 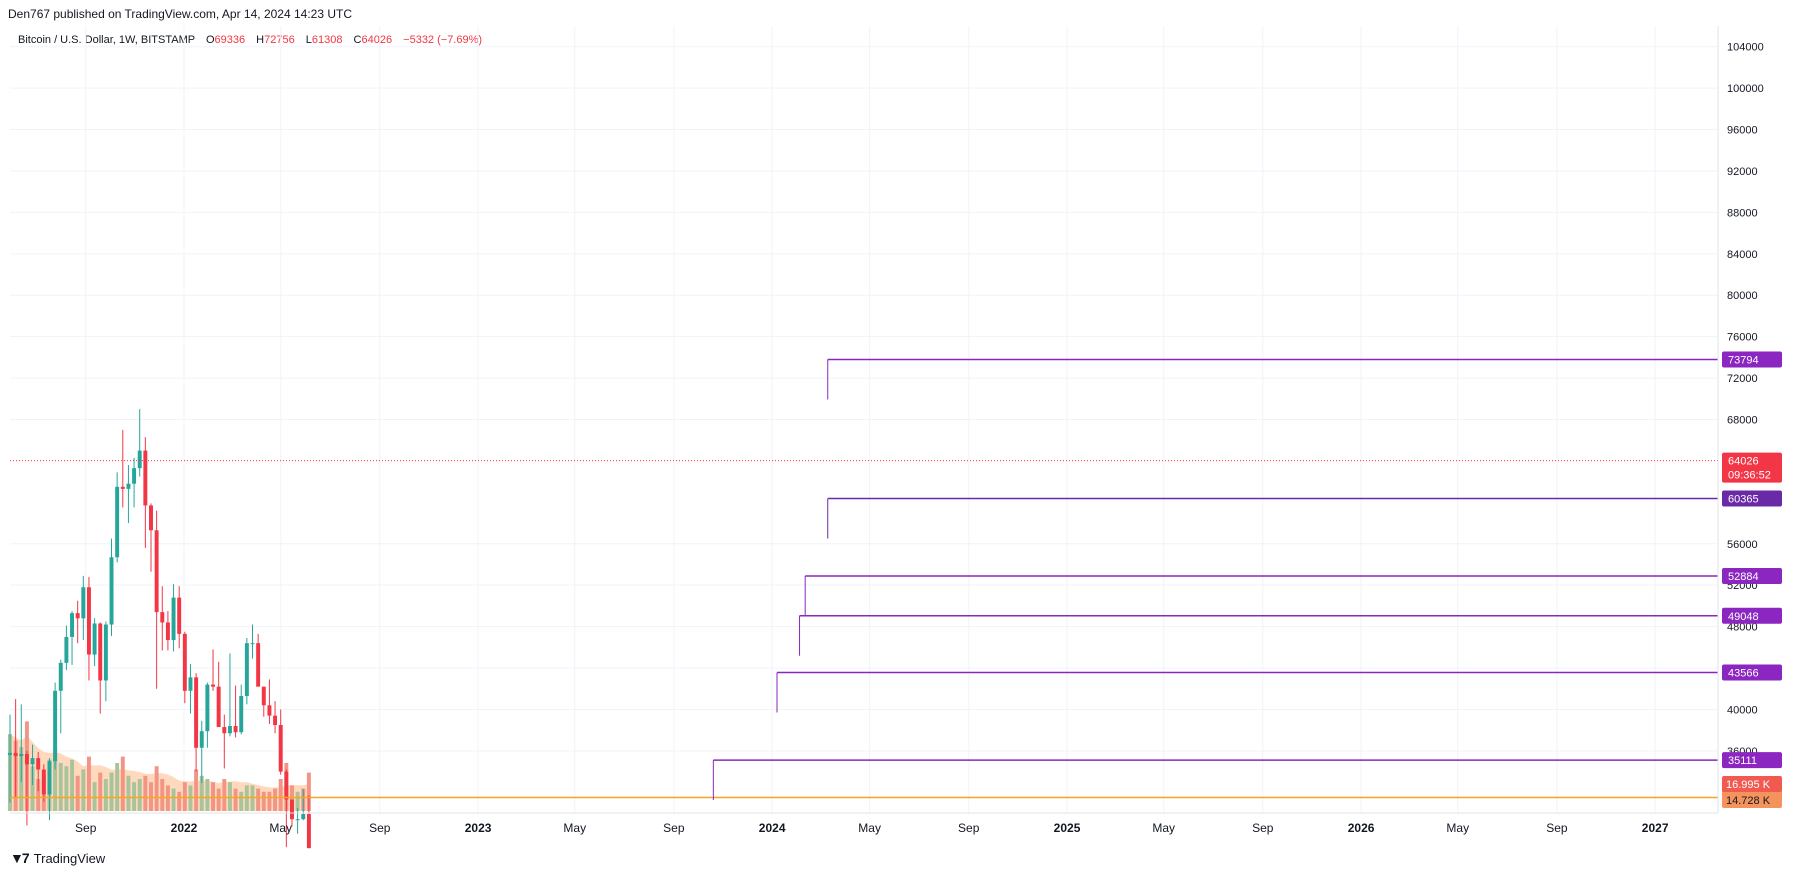 I want to click on level-60365-tag-text: 60365, so click(x=1743, y=500).